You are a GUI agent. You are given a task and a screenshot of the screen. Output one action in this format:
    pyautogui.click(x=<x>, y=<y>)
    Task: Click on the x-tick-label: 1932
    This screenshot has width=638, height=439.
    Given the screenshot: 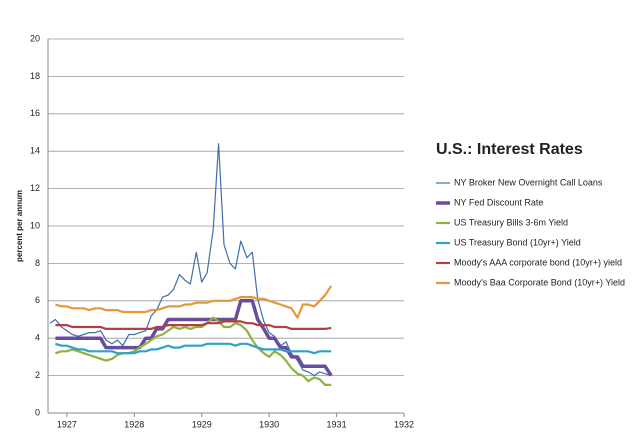 What is the action you would take?
    pyautogui.click(x=404, y=424)
    